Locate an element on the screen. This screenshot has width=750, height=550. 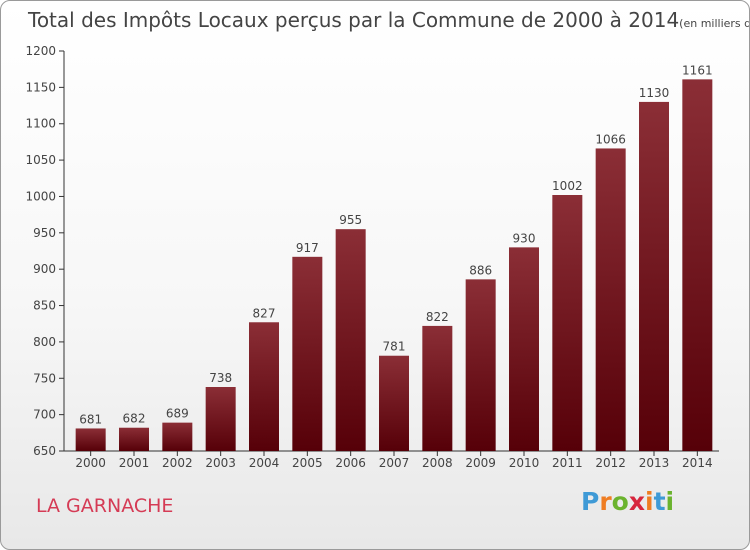
x-tick-label: 2004 is located at coordinates (264, 463).